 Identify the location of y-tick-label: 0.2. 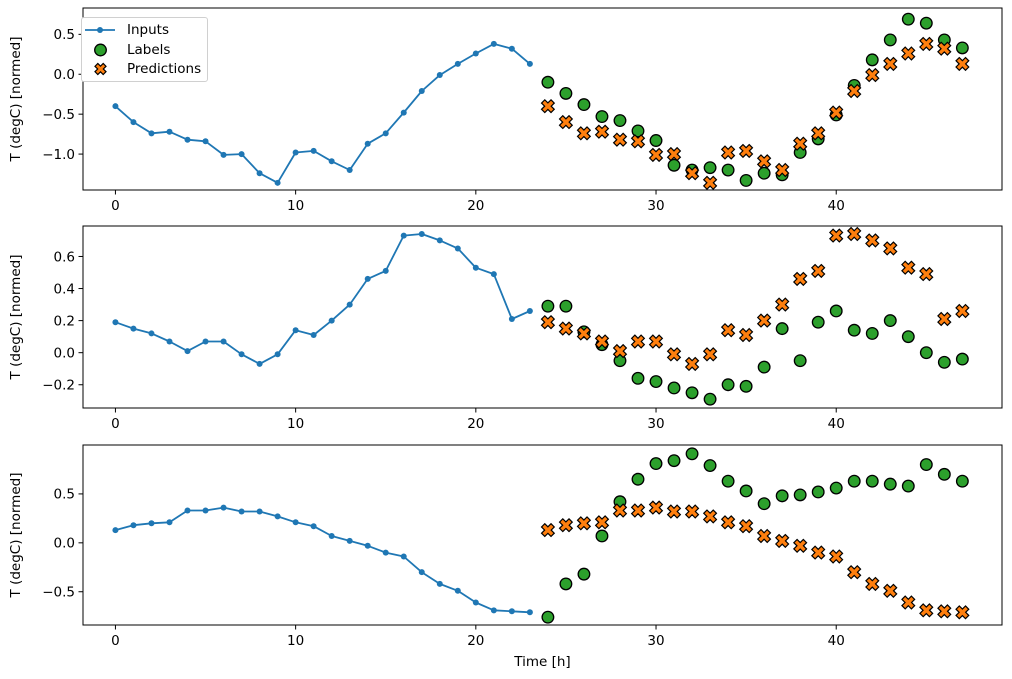
(64, 321).